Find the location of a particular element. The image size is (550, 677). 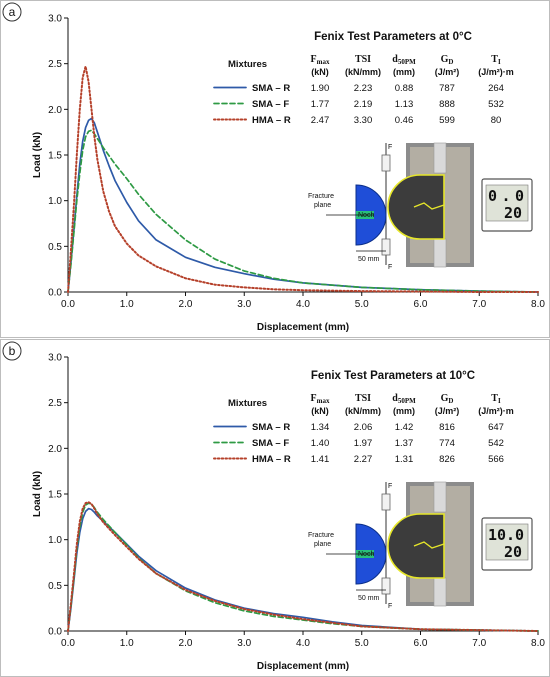

force-label-bottom: F is located at coordinates (390, 267).